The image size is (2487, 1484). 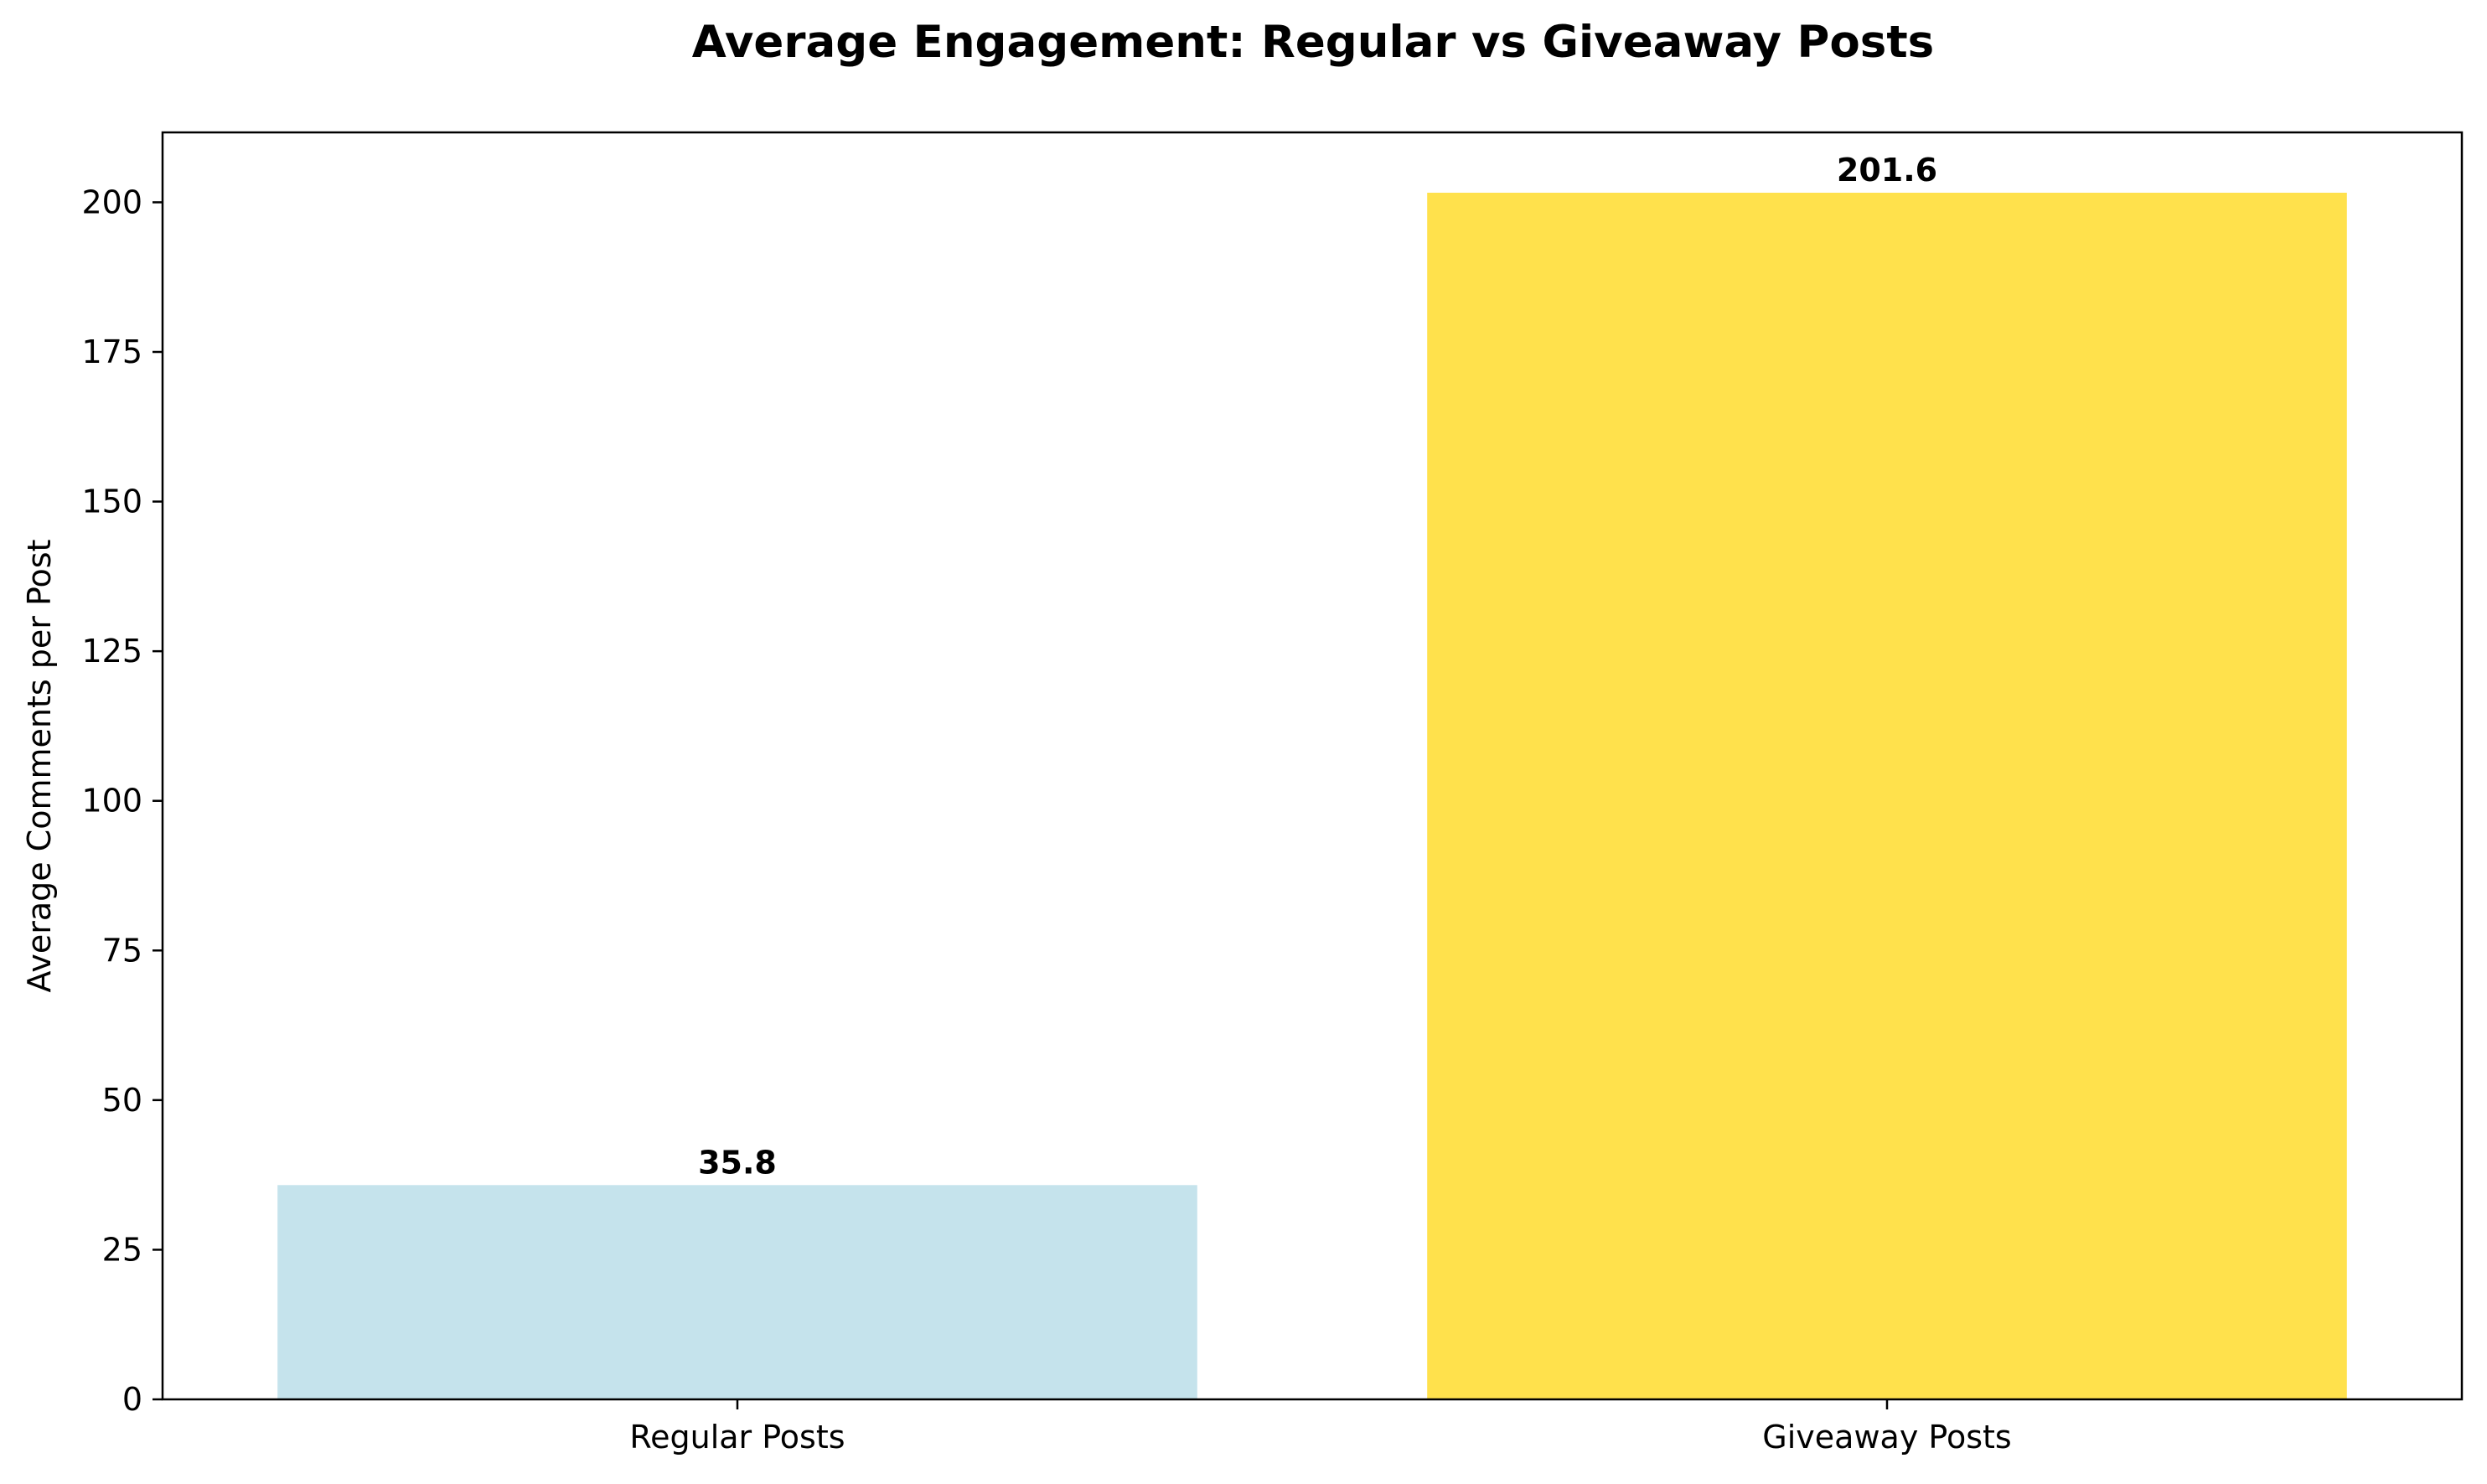 I want to click on y-tick-label: 175, so click(x=111, y=352).